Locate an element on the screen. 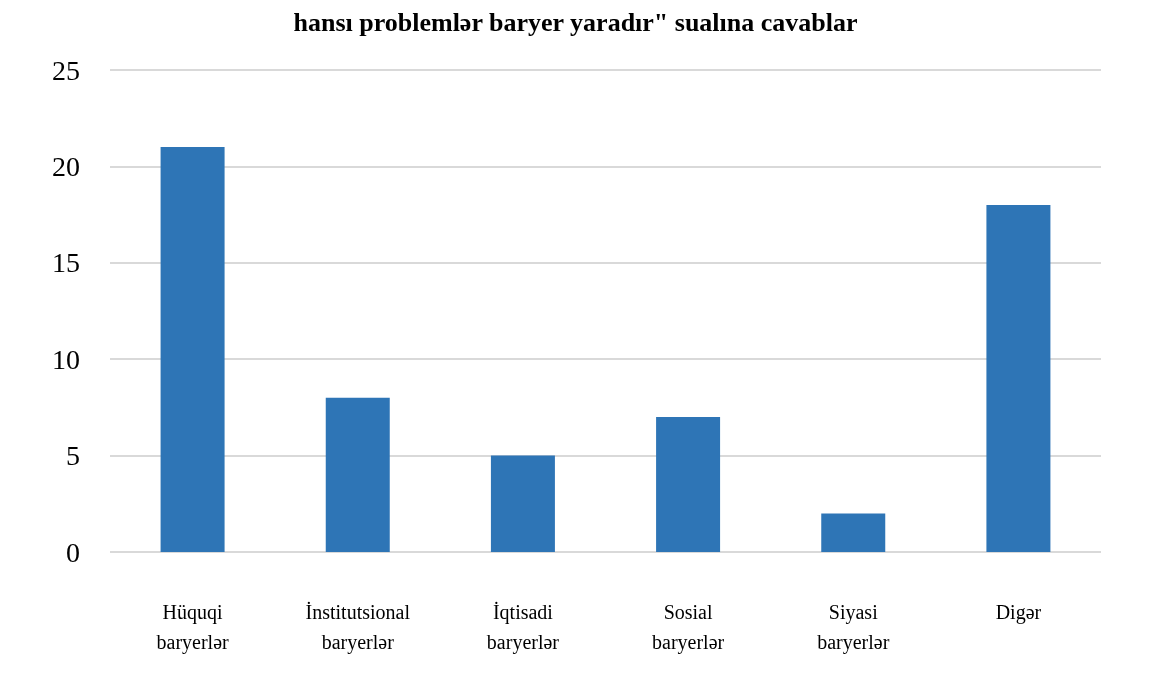  x-tick-label: Sosial baryerlər is located at coordinates (688, 627).